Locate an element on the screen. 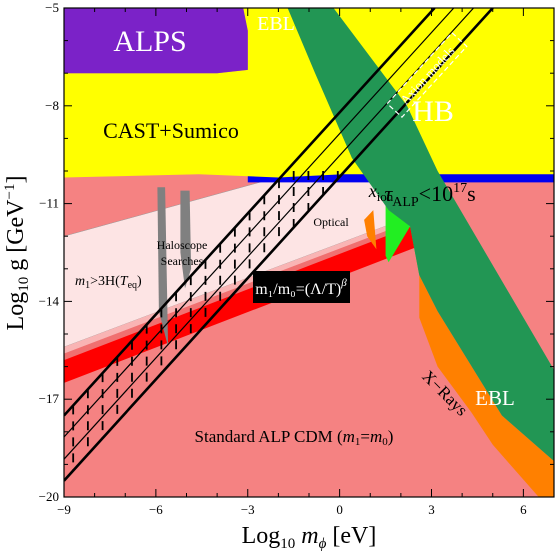 The image size is (556, 551). y-tick-label: −17 is located at coordinates (49, 398).